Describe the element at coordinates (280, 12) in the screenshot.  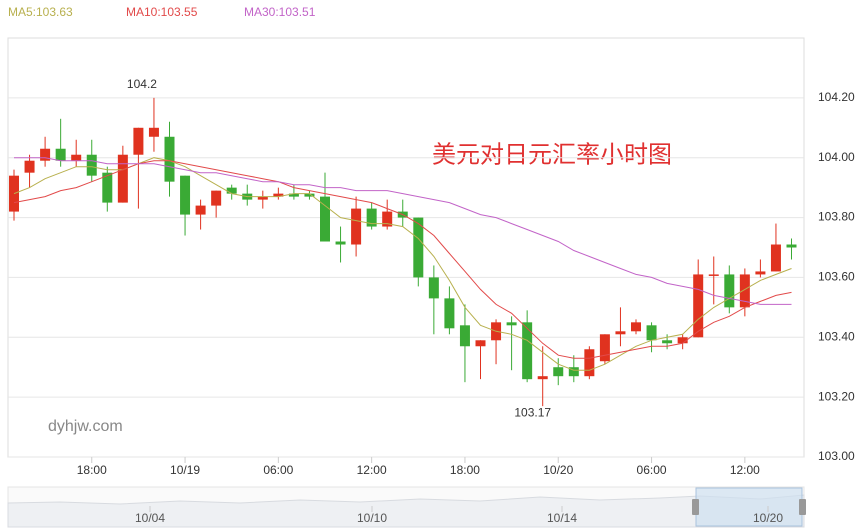
I see `legend-entry: MA30:103.51` at that location.